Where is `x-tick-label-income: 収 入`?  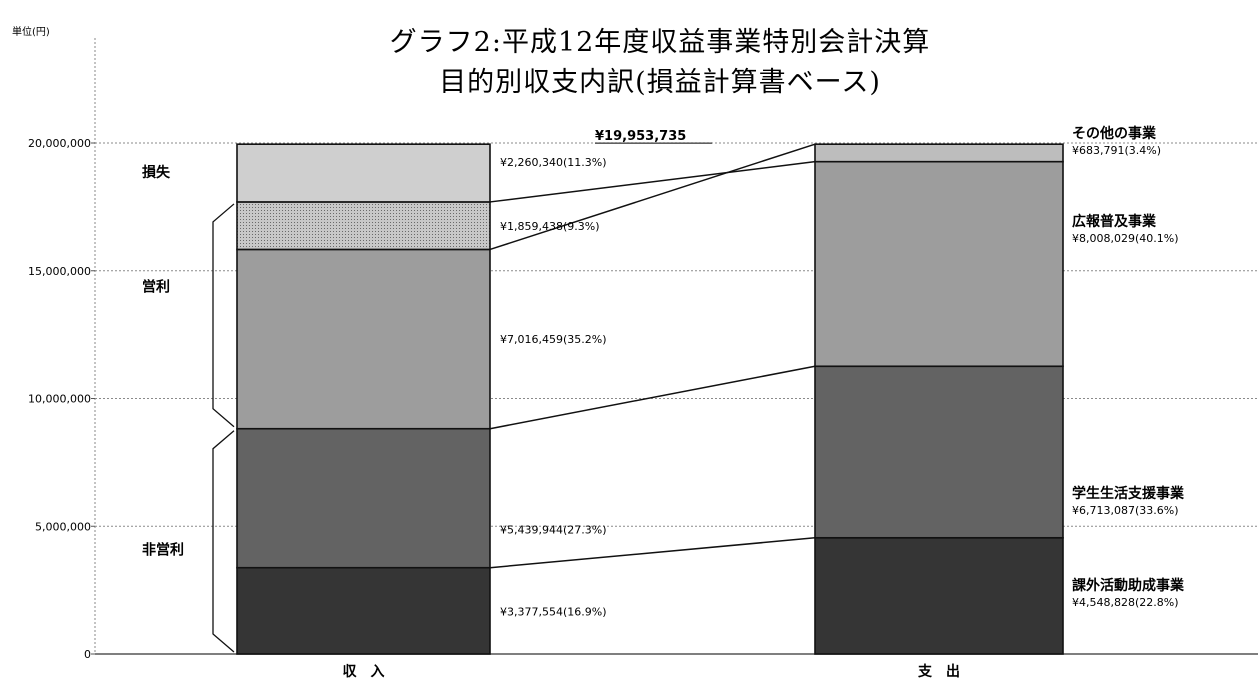
x-tick-label-income: 収 入 is located at coordinates (364, 671).